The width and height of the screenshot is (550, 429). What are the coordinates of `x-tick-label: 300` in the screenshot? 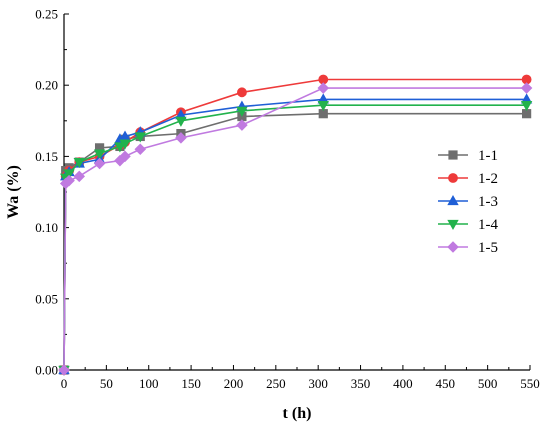 It's located at (318, 383).